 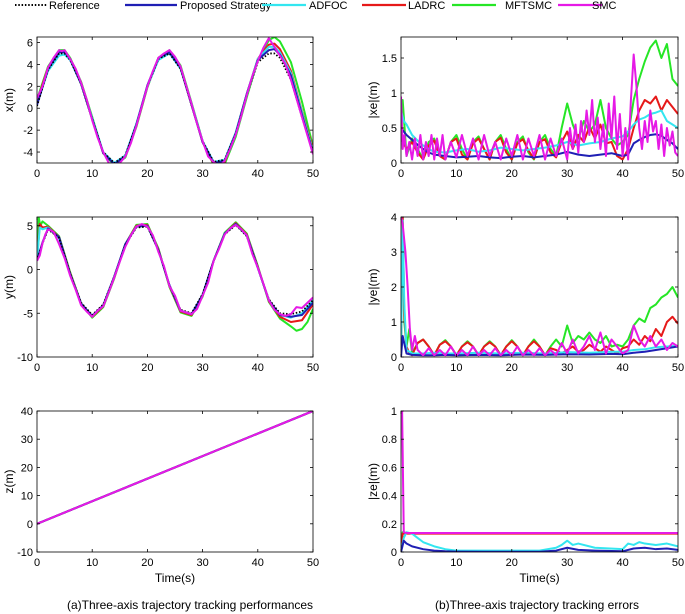 What do you see at coordinates (175, 578) in the screenshot?
I see `x-axis-label-z: Time(s)` at bounding box center [175, 578].